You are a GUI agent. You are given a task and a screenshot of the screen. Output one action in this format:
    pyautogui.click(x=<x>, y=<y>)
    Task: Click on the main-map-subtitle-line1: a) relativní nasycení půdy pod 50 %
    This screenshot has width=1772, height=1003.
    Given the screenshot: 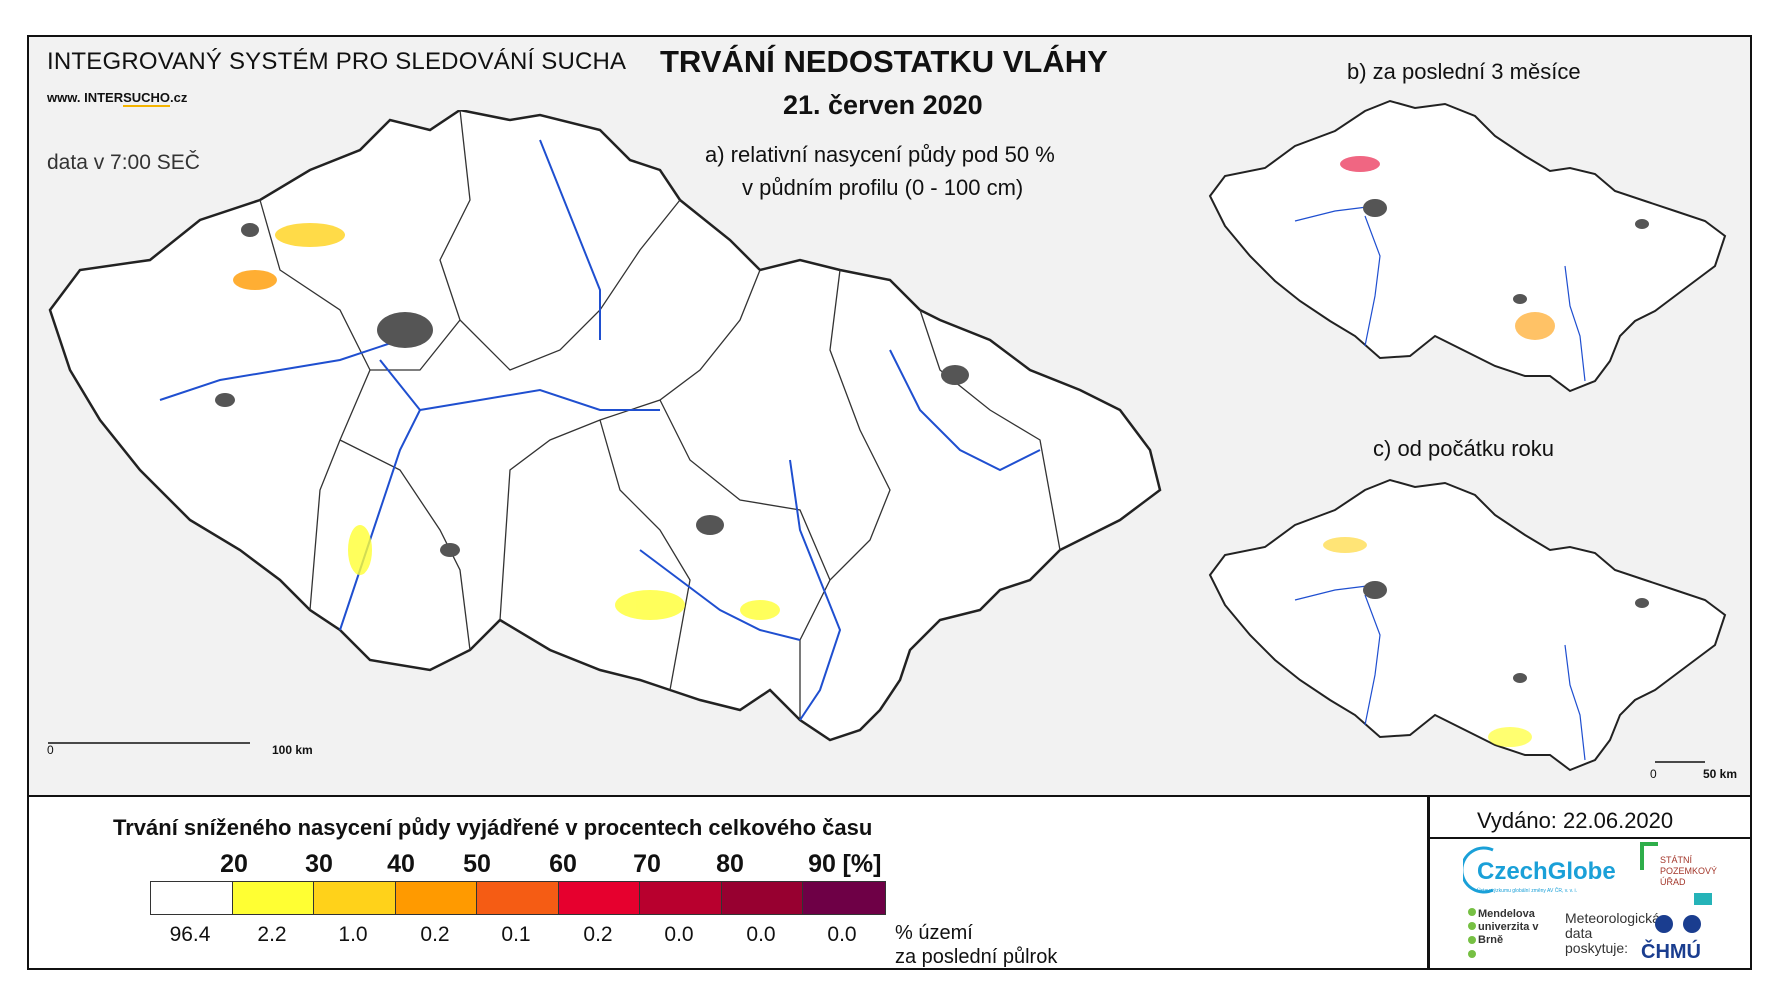 What is the action you would take?
    pyautogui.click(x=880, y=154)
    